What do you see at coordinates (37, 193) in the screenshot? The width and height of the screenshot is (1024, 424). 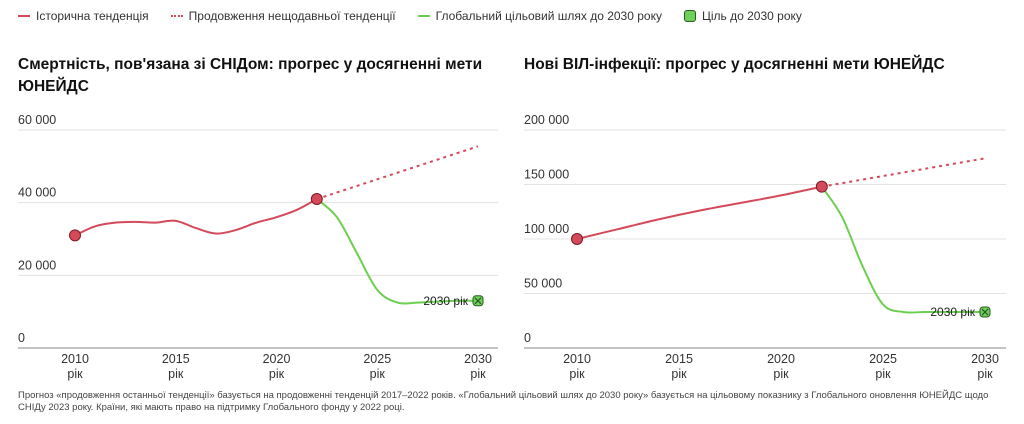 I see `y-tick-label: 40 000` at bounding box center [37, 193].